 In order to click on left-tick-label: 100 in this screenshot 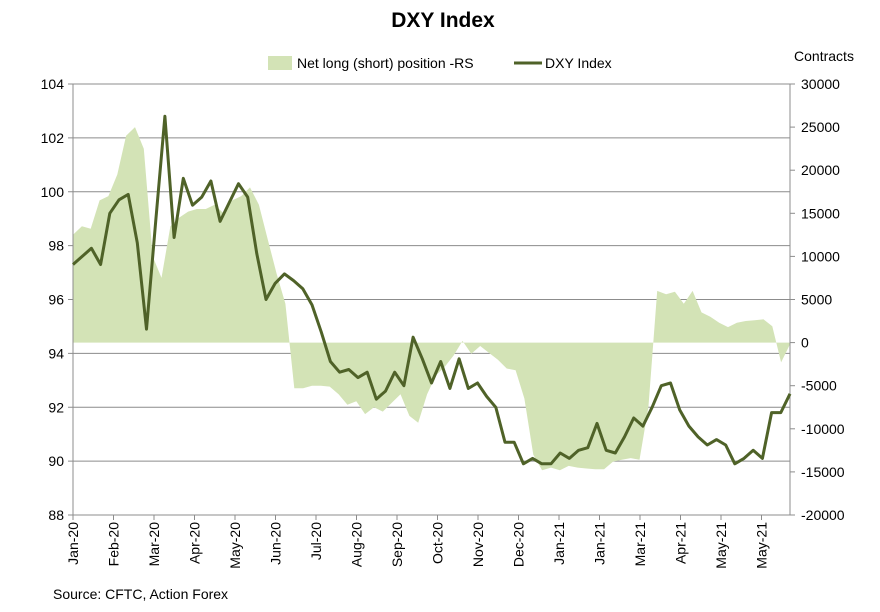, I will do `click(53, 192)`.